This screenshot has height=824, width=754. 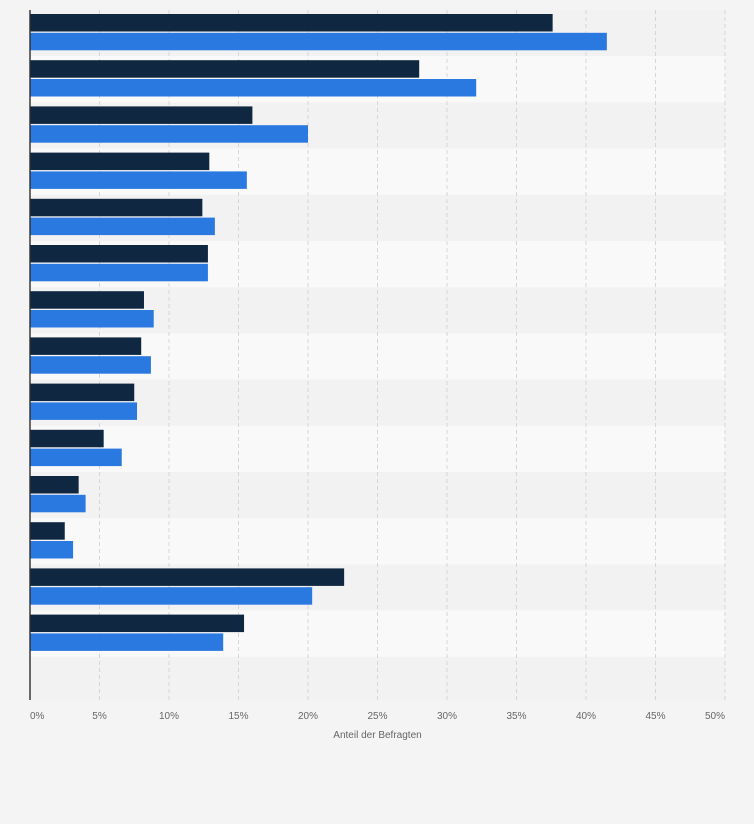 I want to click on x-tick-label: 40%, so click(x=586, y=716).